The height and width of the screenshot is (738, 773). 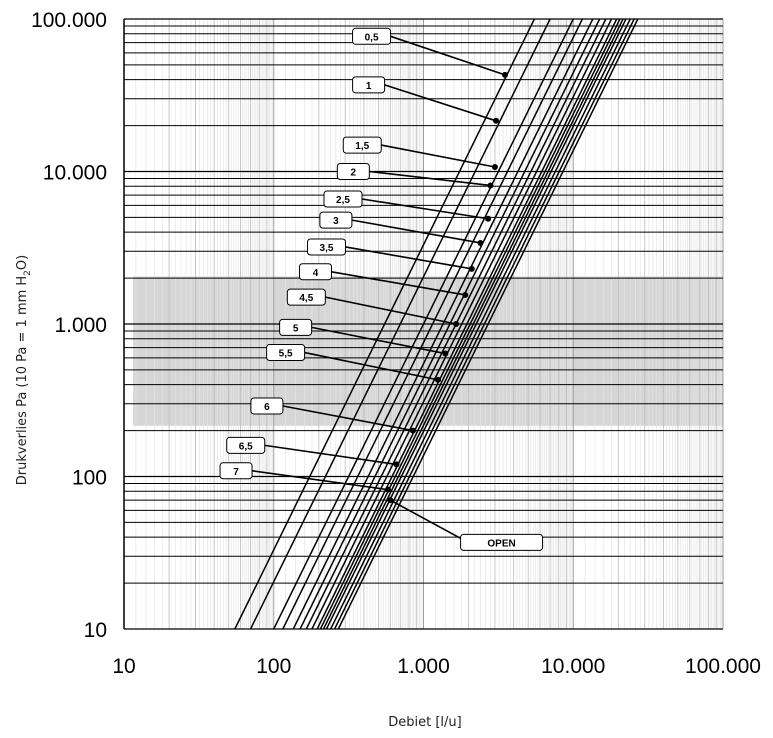 I want to click on callout-label: 3,5, so click(x=327, y=248).